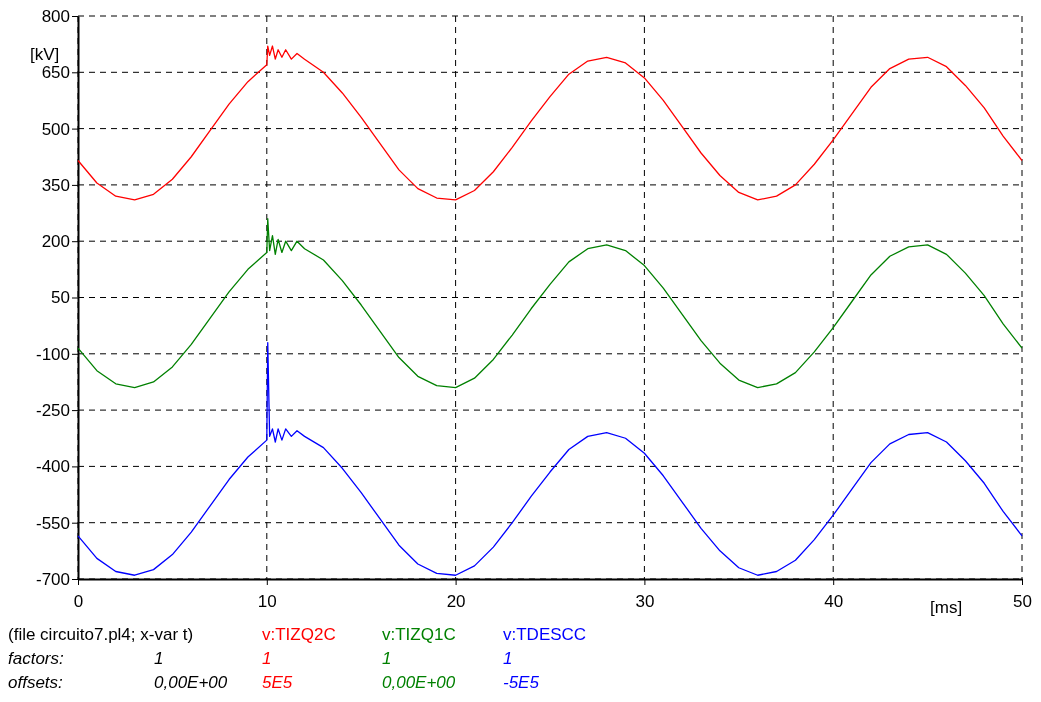 This screenshot has height=702, width=1041. Describe the element at coordinates (299, 634) in the screenshot. I see `text: v:TIZQ2C` at that location.